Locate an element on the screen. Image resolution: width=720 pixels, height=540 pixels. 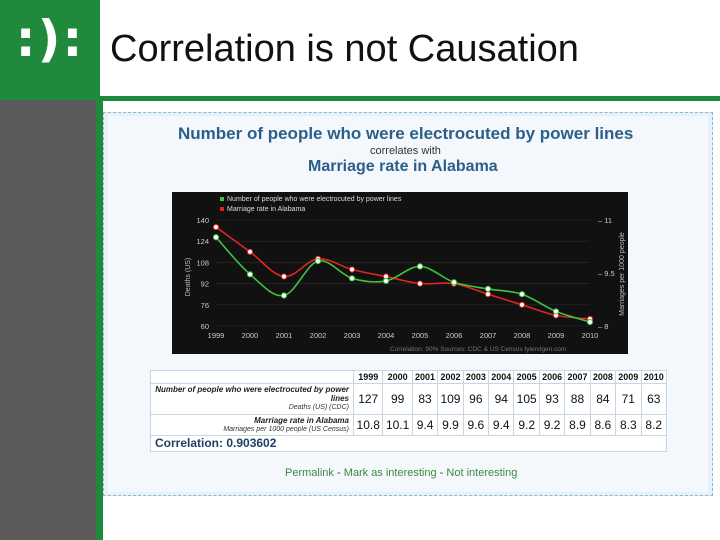
table-year-header: 2002 is located at coordinates (450, 377).